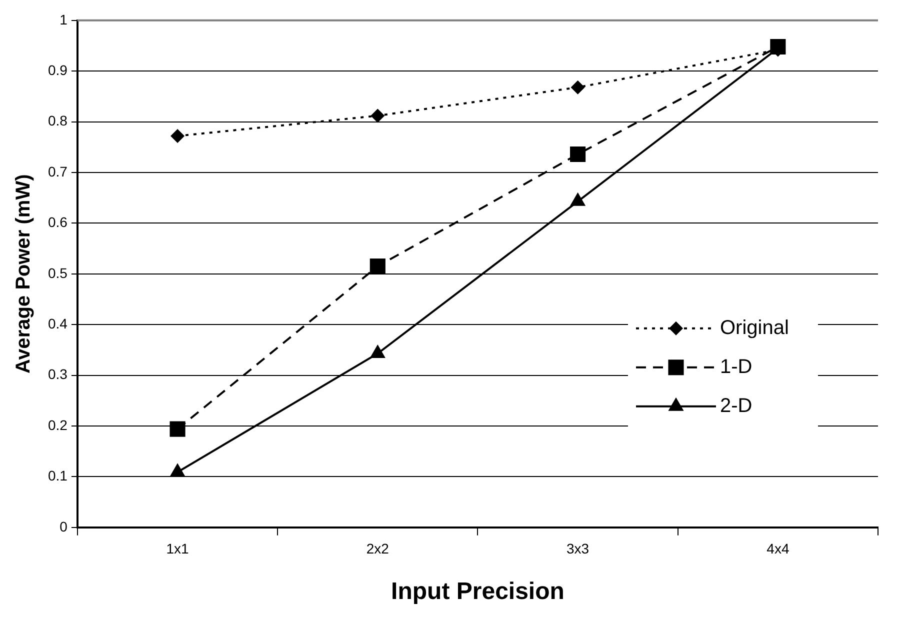 This screenshot has height=619, width=897. I want to click on x-tick-label: 1x1, so click(178, 548).